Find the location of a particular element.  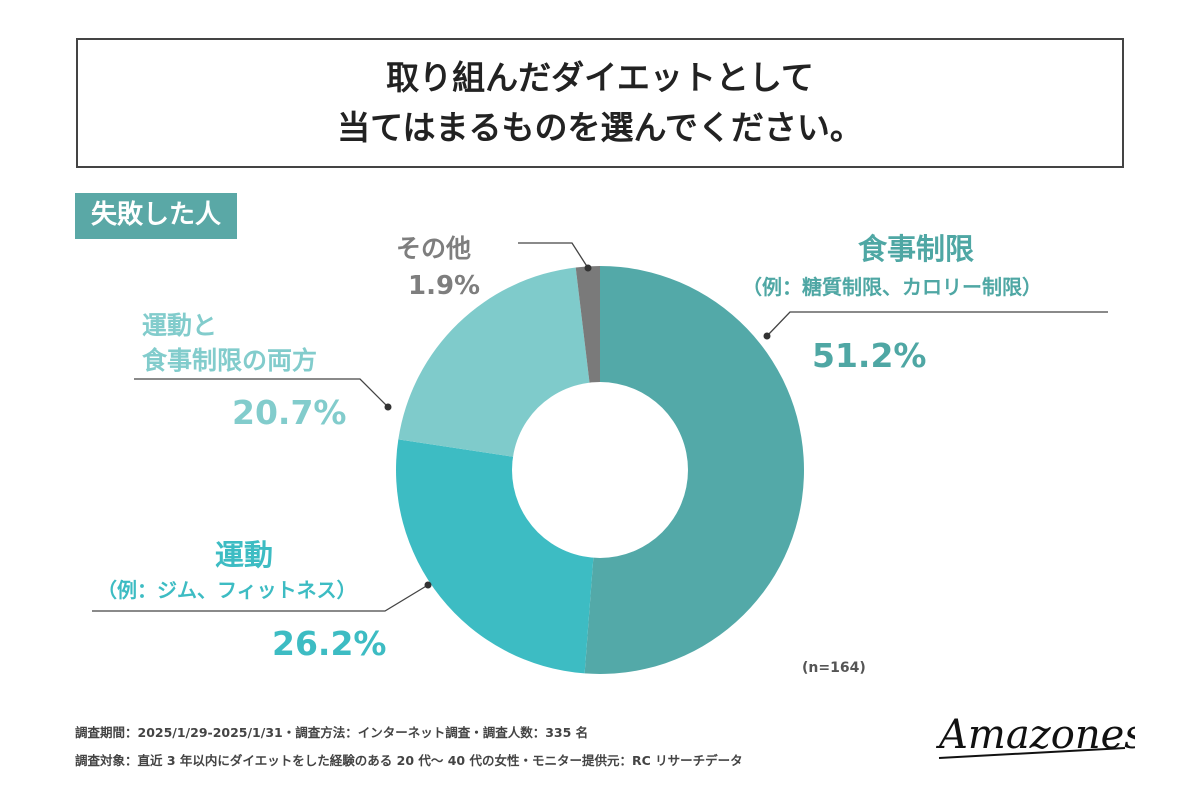

brand-logo: Amazones is located at coordinates (1035, 735).